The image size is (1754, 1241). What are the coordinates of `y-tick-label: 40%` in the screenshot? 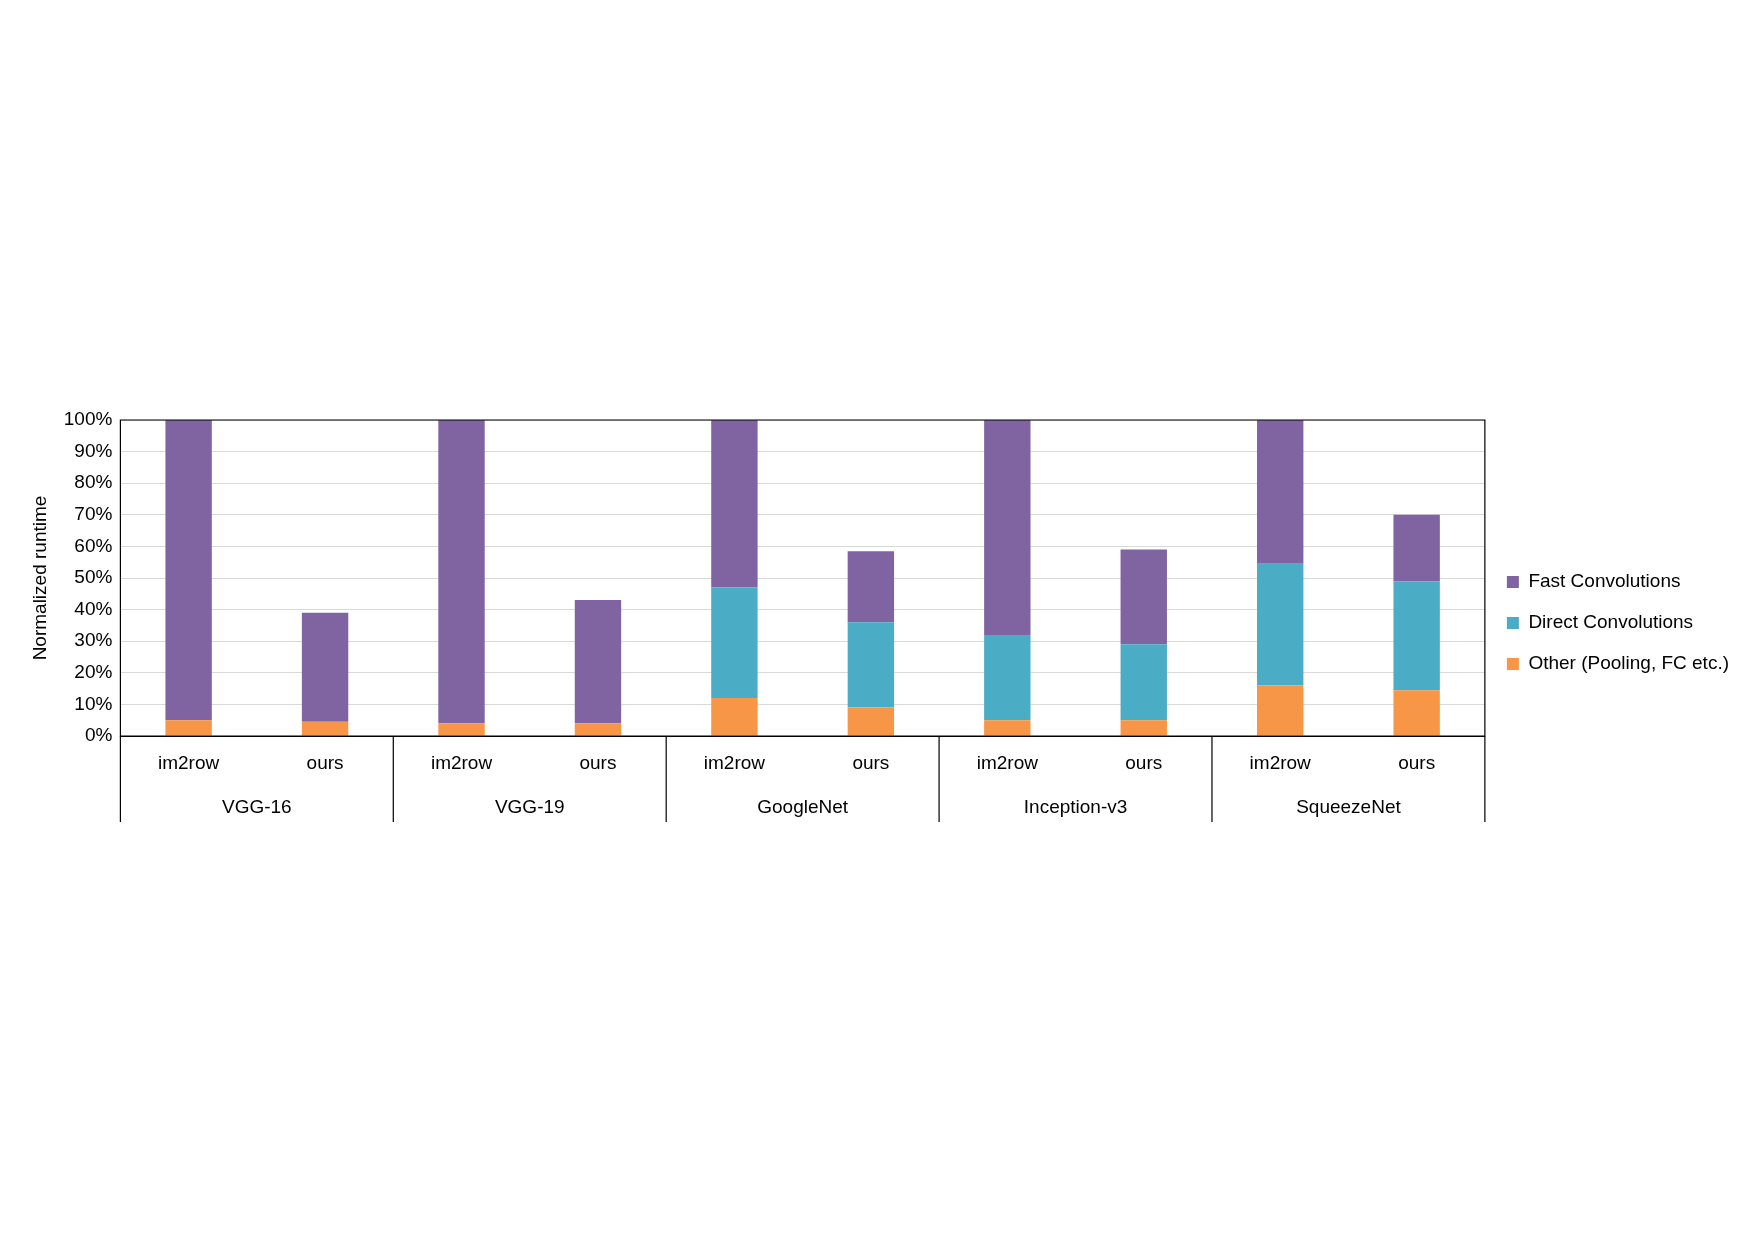 It's located at (93, 608).